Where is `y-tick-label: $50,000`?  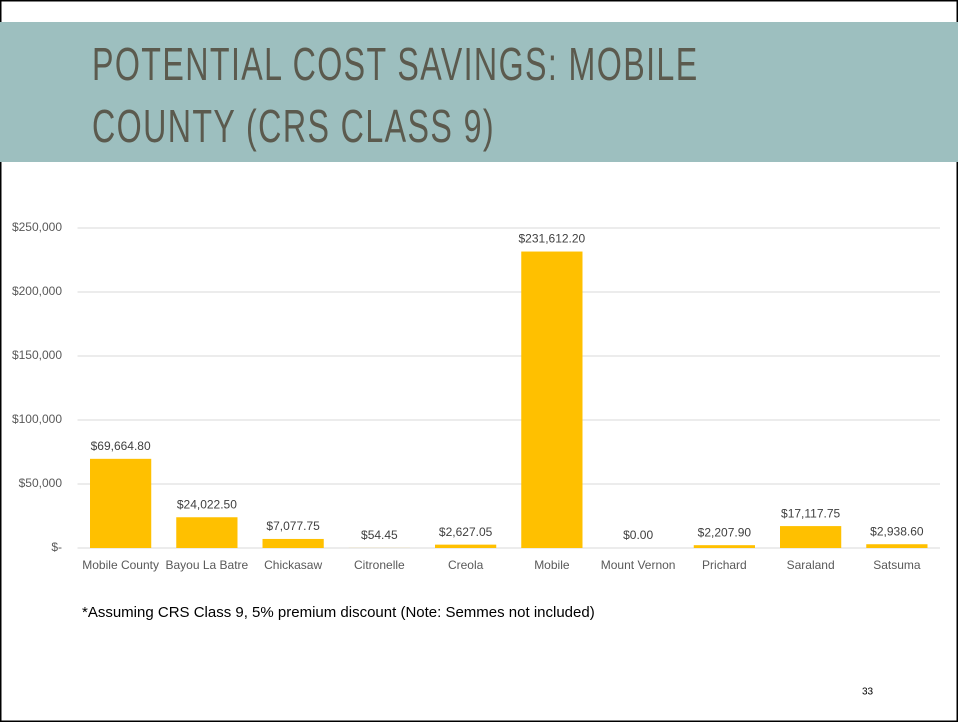
y-tick-label: $50,000 is located at coordinates (41, 483).